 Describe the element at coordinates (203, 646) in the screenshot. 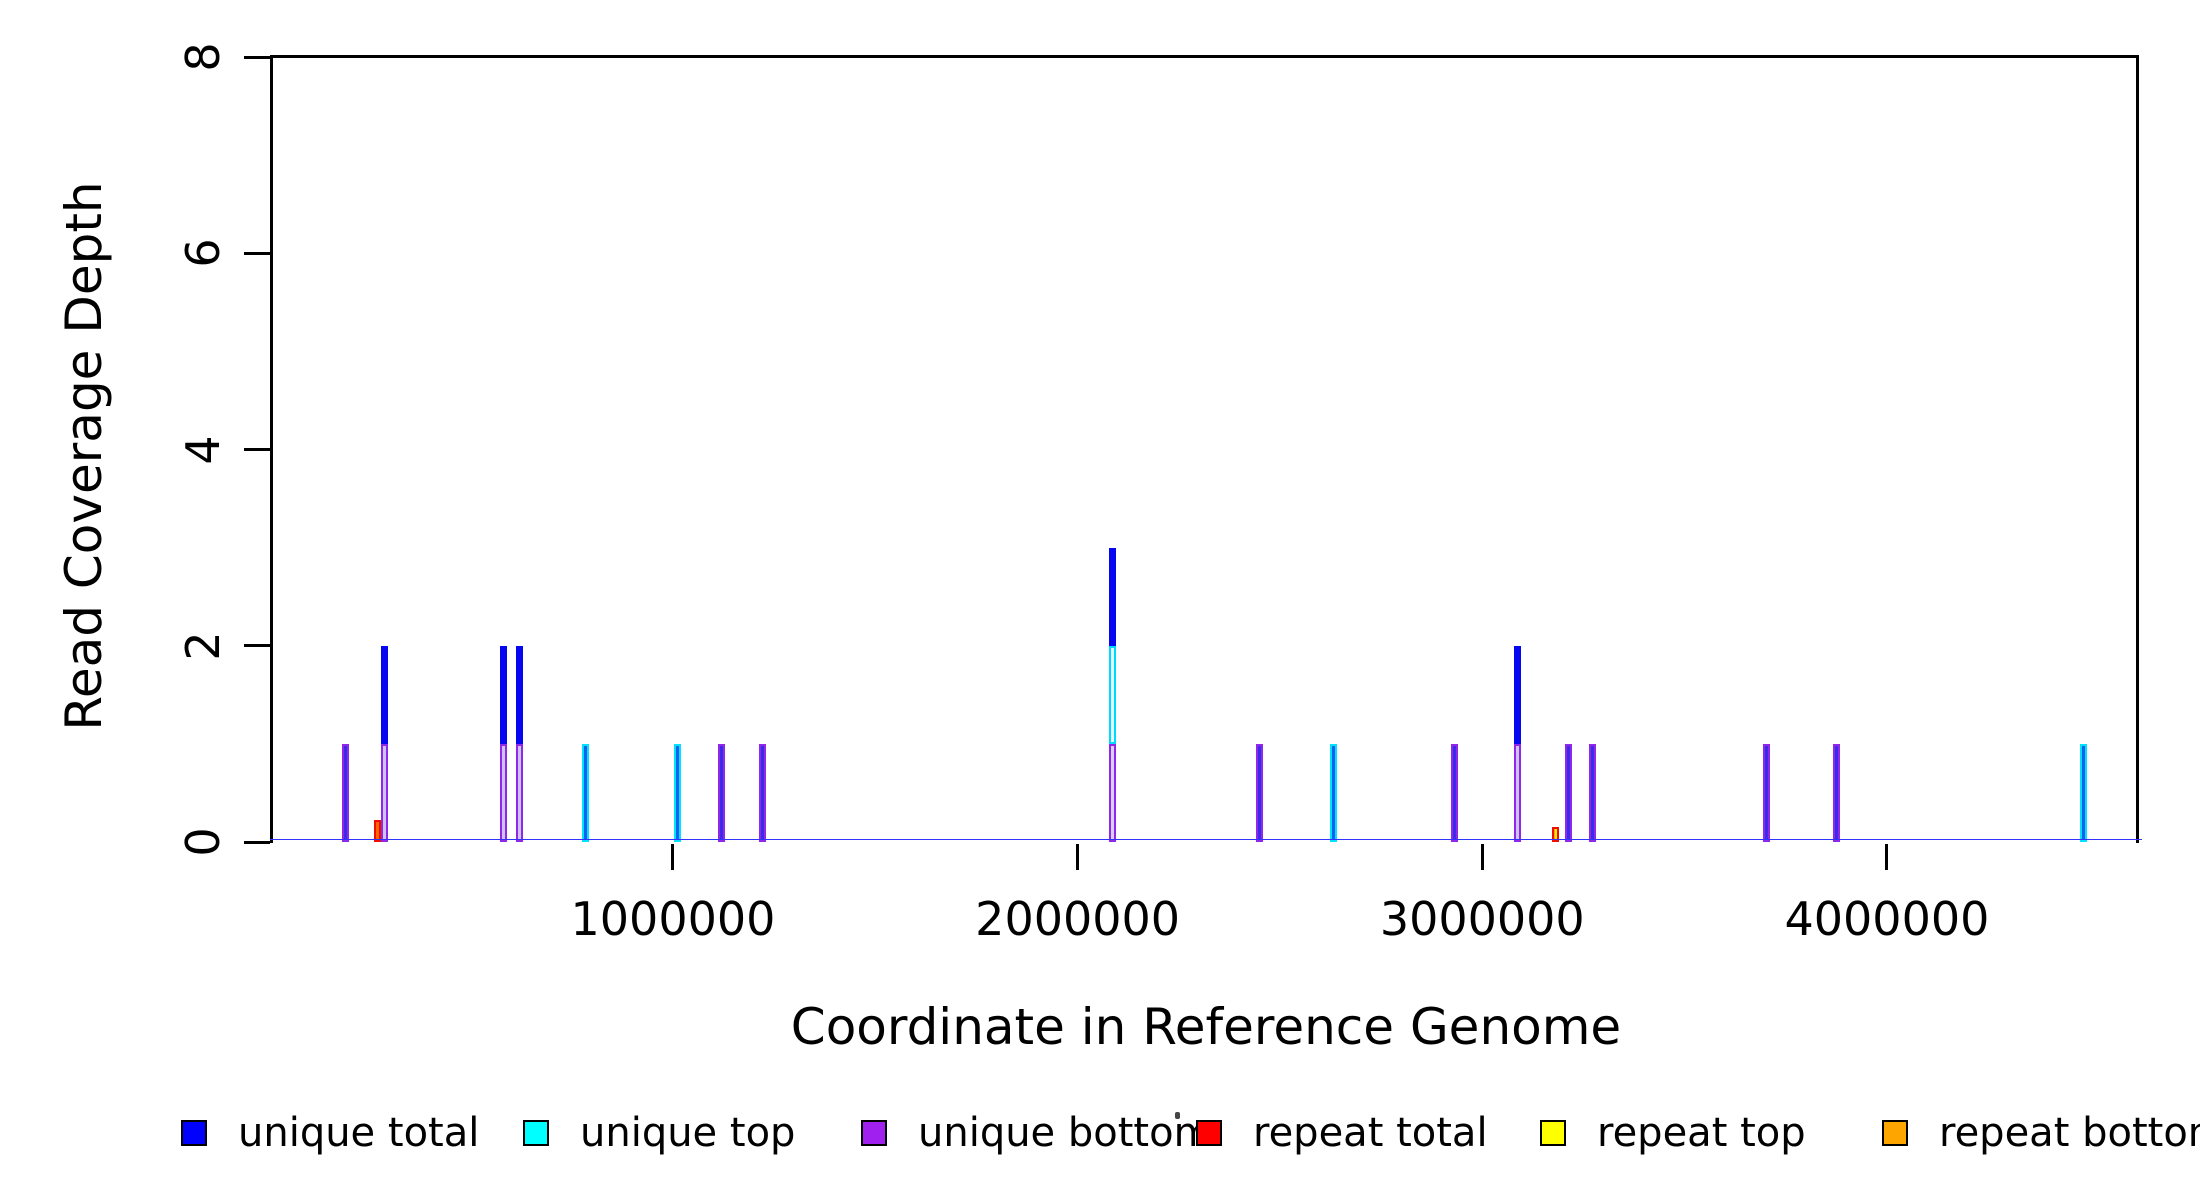

I see `y-tick-label: 2` at that location.